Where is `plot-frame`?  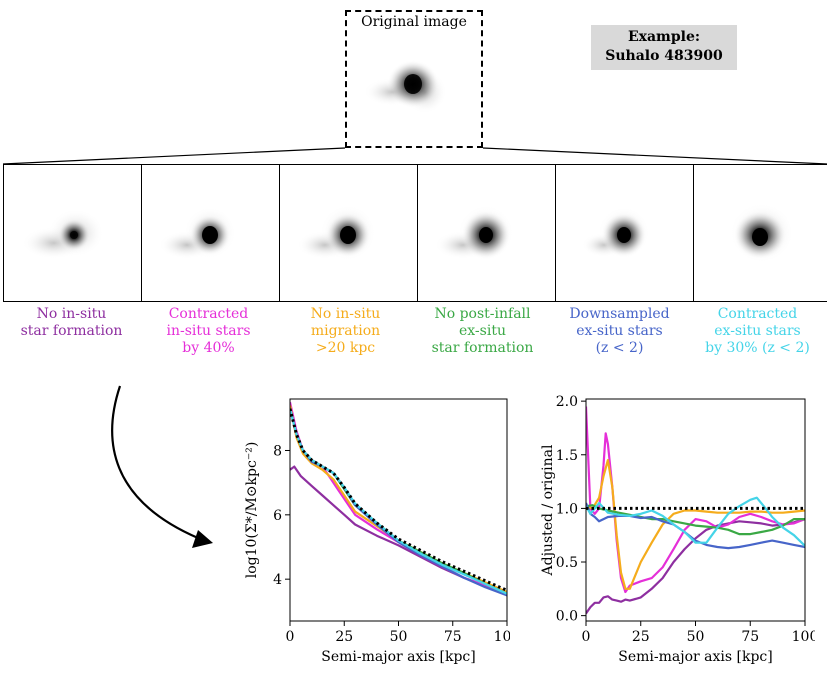
plot-frame is located at coordinates (398, 510).